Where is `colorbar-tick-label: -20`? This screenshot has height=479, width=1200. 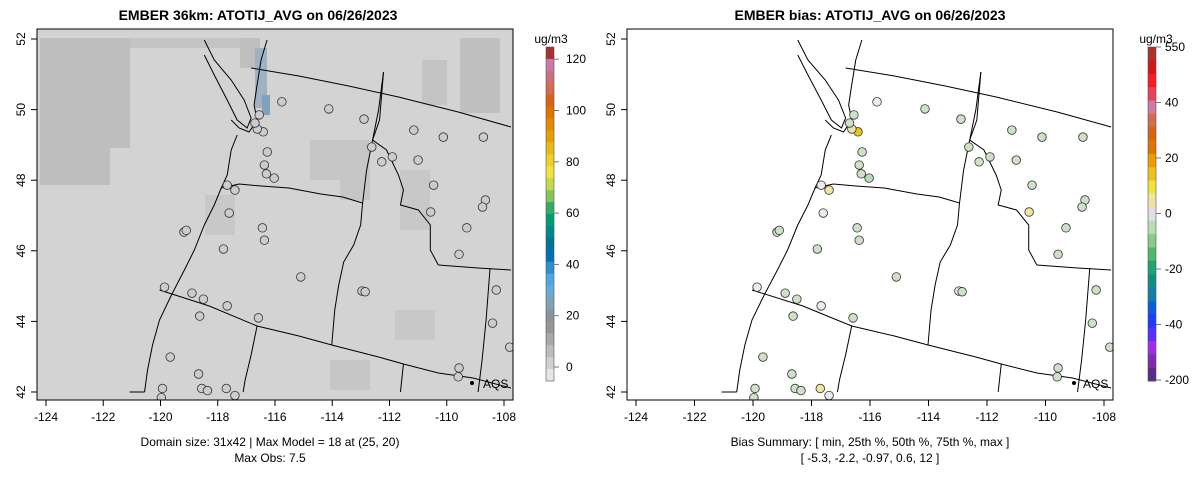
colorbar-tick-label: -20 is located at coordinates (1174, 269).